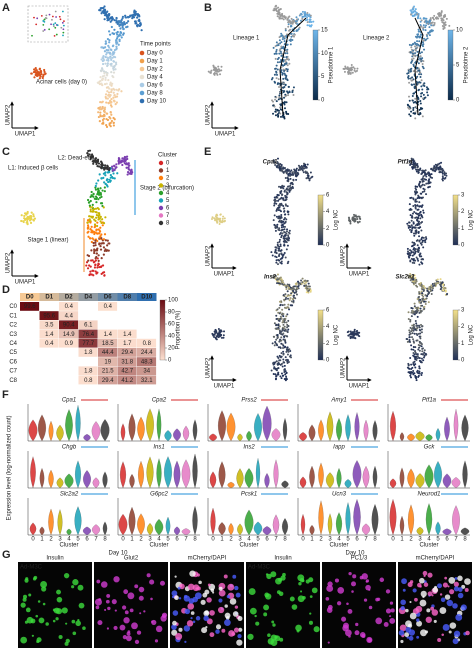 Image resolution: width=474 pixels, height=650 pixels. What do you see at coordinates (179, 330) in the screenshot?
I see `colorbar-title: Proportion (%)` at bounding box center [179, 330].